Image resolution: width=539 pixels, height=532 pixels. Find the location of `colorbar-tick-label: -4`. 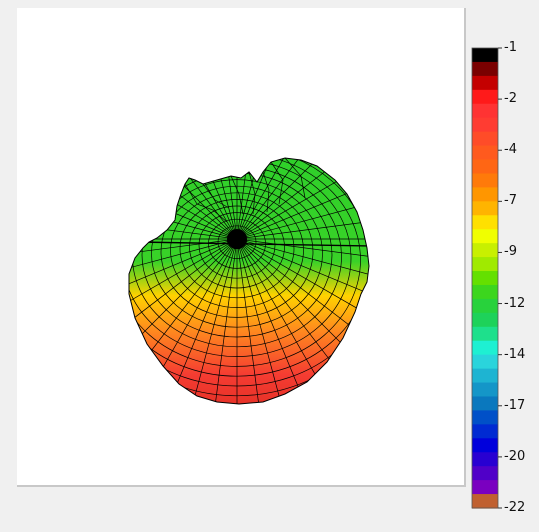

colorbar-tick-label: -4 is located at coordinates (510, 150).